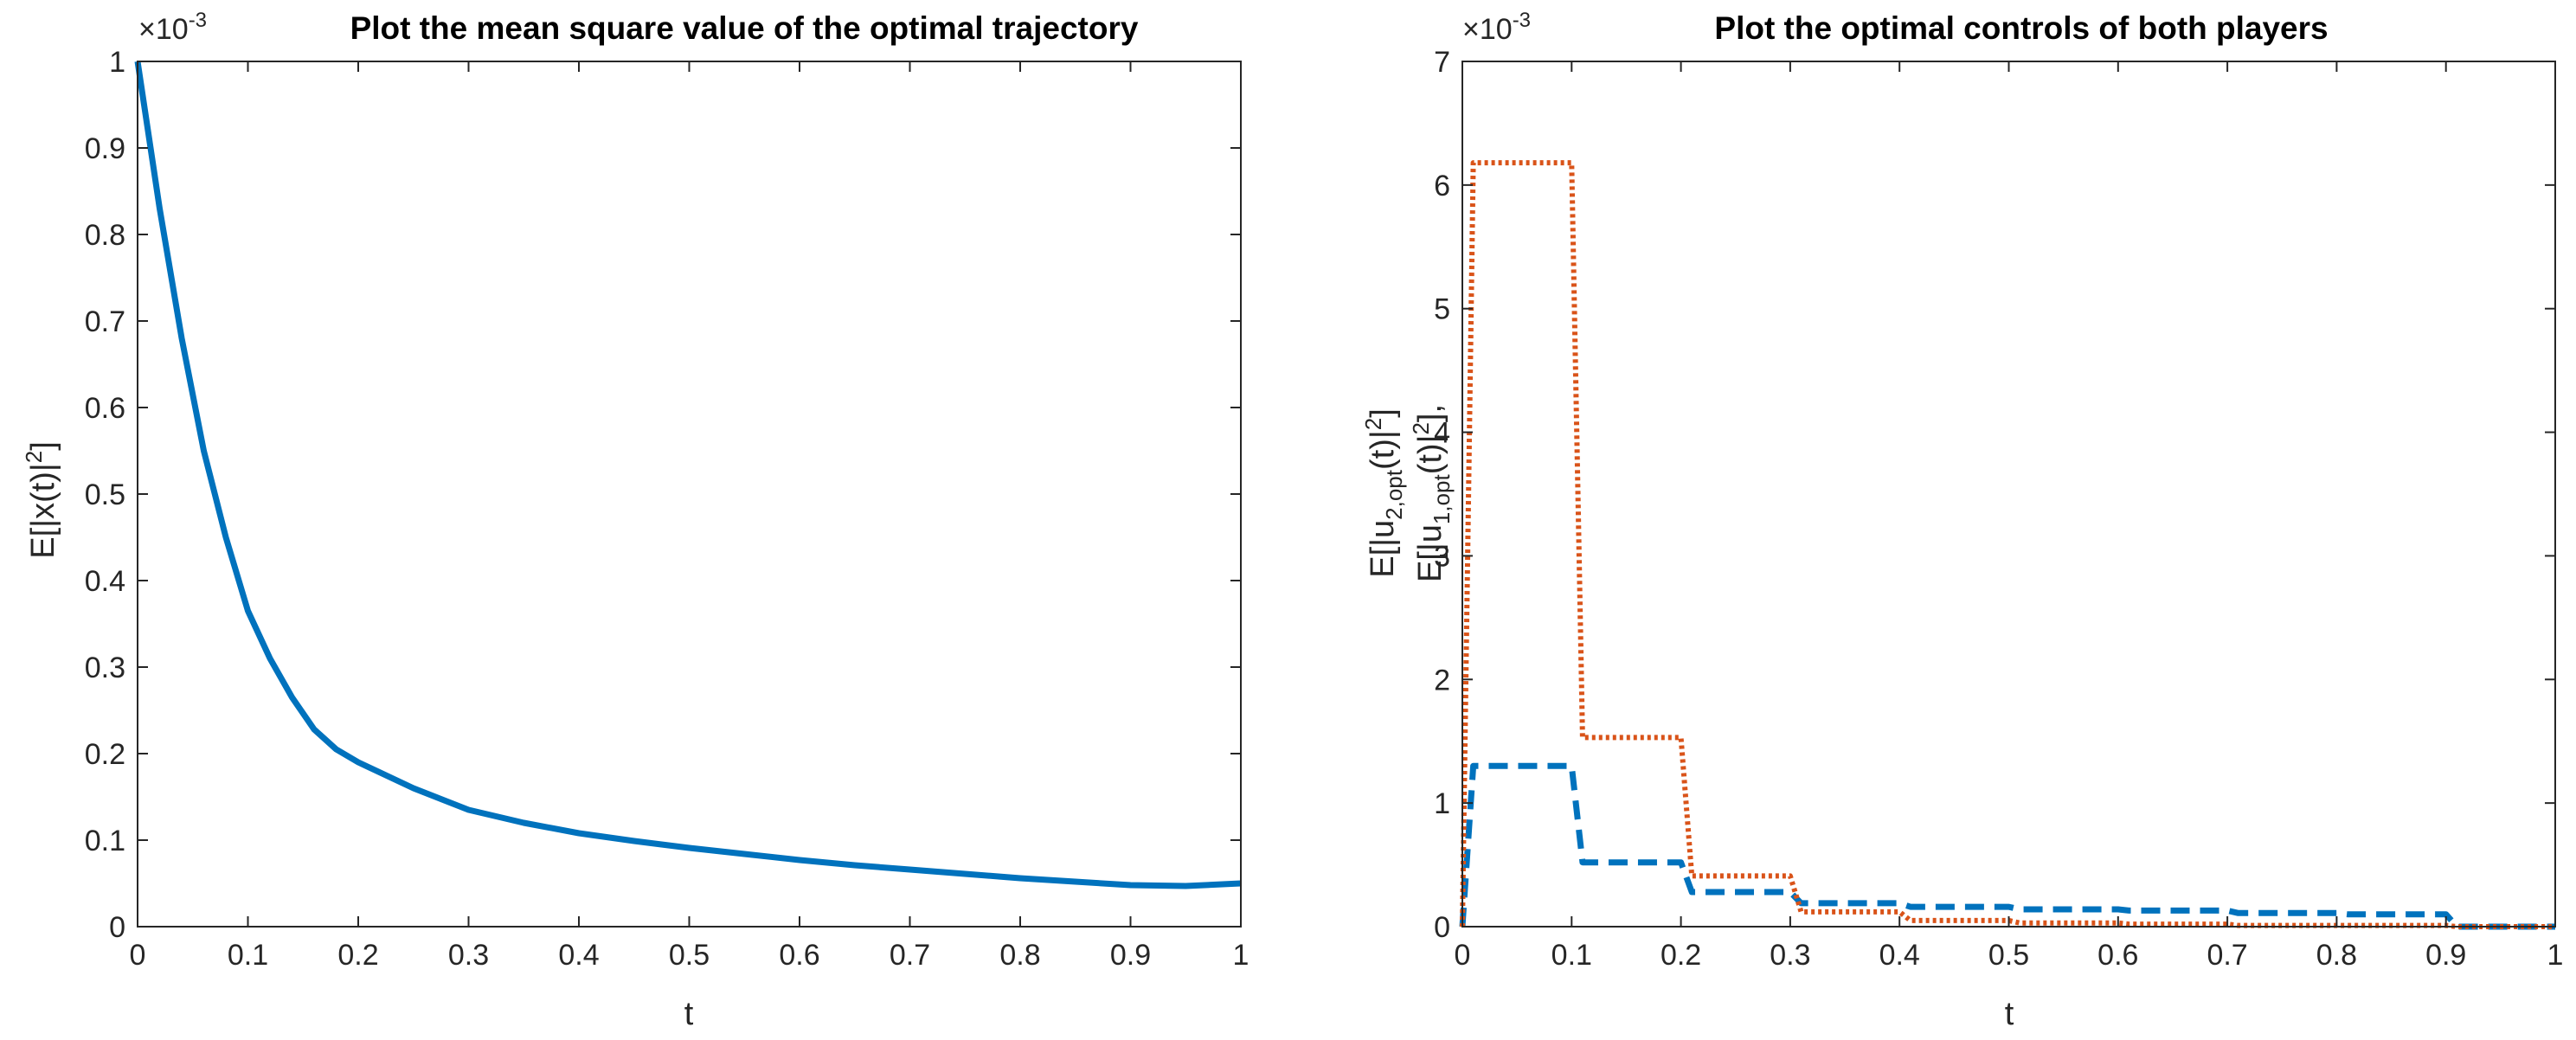  I want to click on y-tick-label: 7, so click(1442, 62).